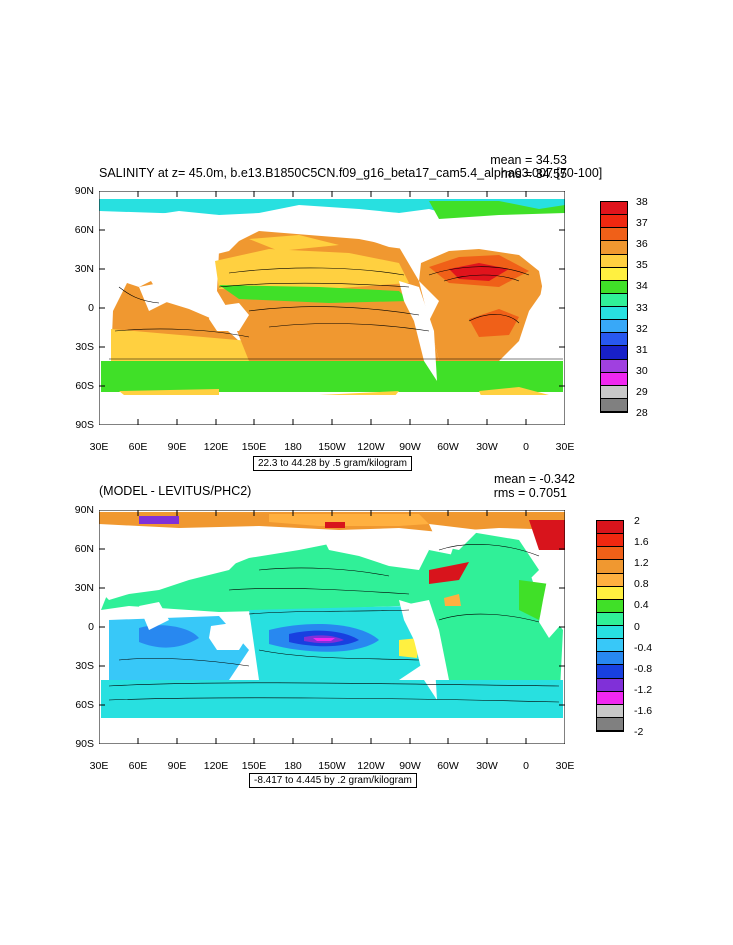 This screenshot has width=733, height=945. Describe the element at coordinates (293, 766) in the screenshot. I see `bottom-lon-label: 180` at that location.